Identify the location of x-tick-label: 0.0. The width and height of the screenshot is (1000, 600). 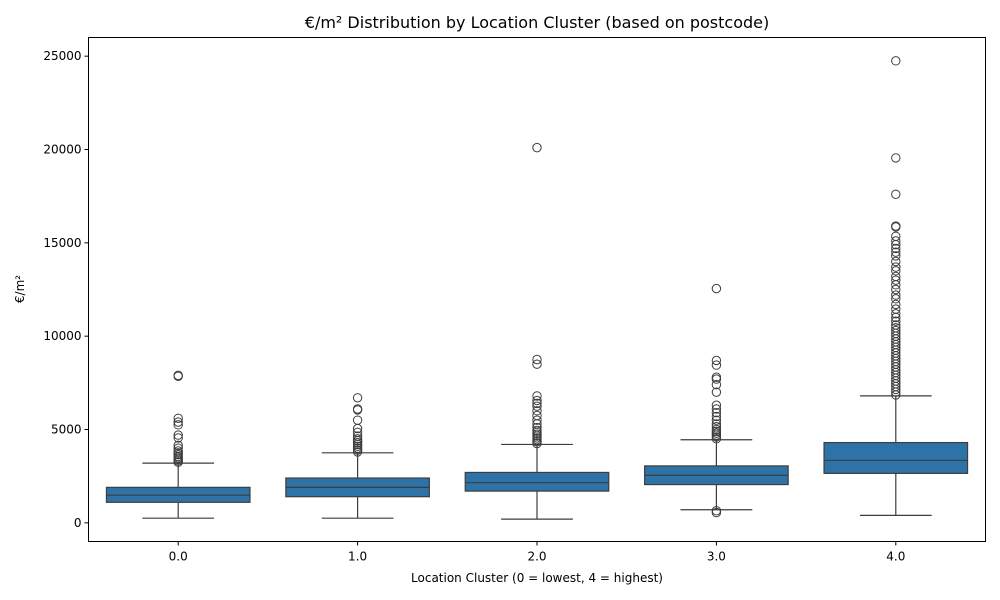
(178, 557).